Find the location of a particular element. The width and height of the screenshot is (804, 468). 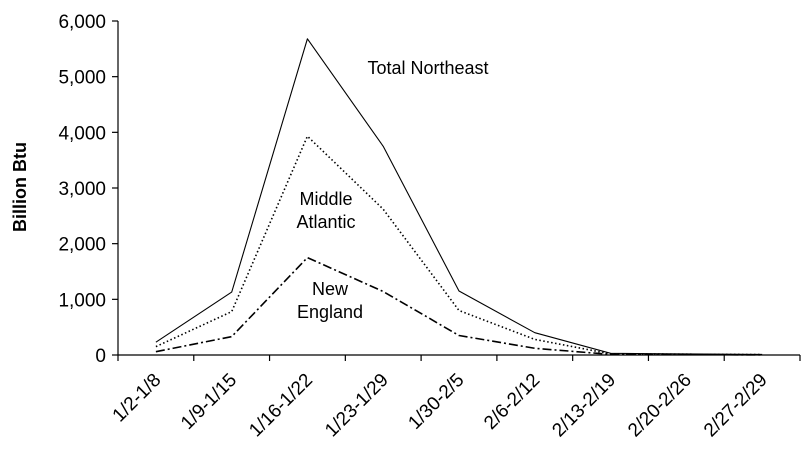

y-axis-label: Billion Btu is located at coordinates (20, 187).